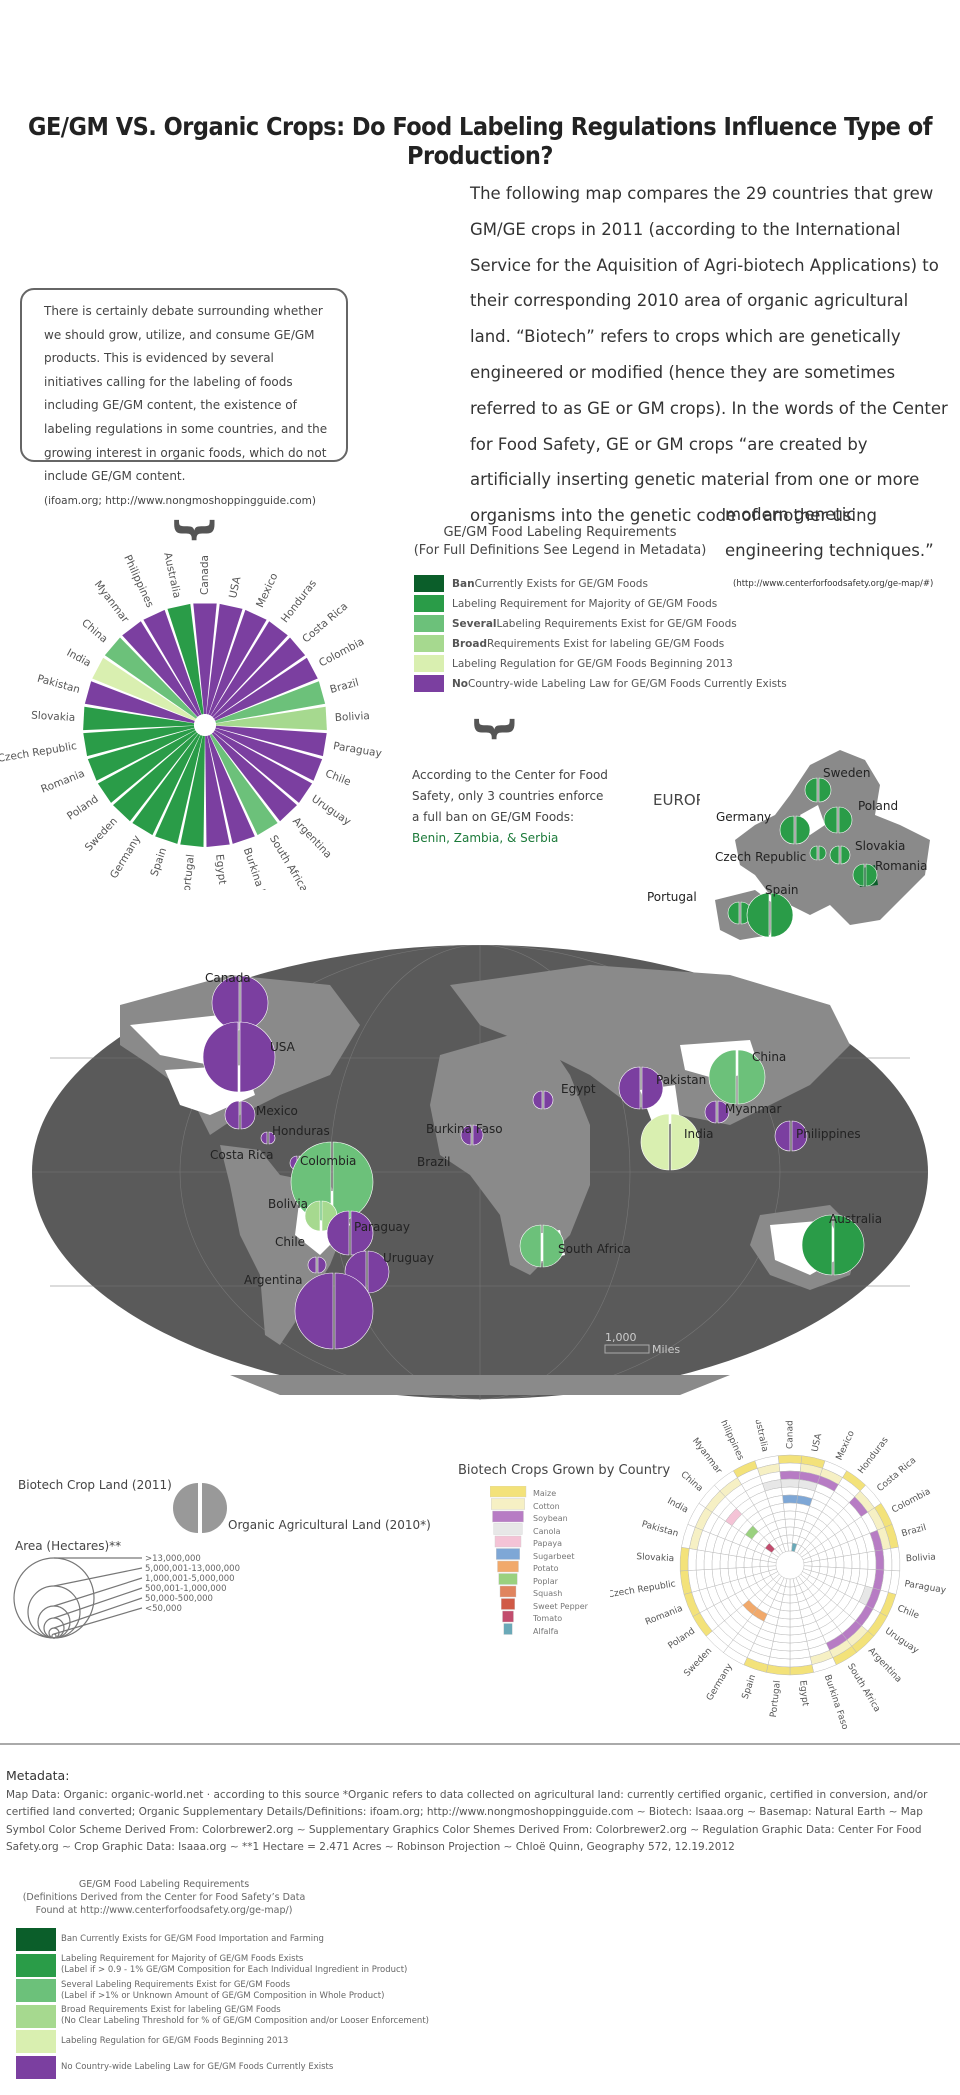 The image size is (960, 2095). Describe the element at coordinates (744, 817) in the screenshot. I see `europe-country-label: Germany` at that location.